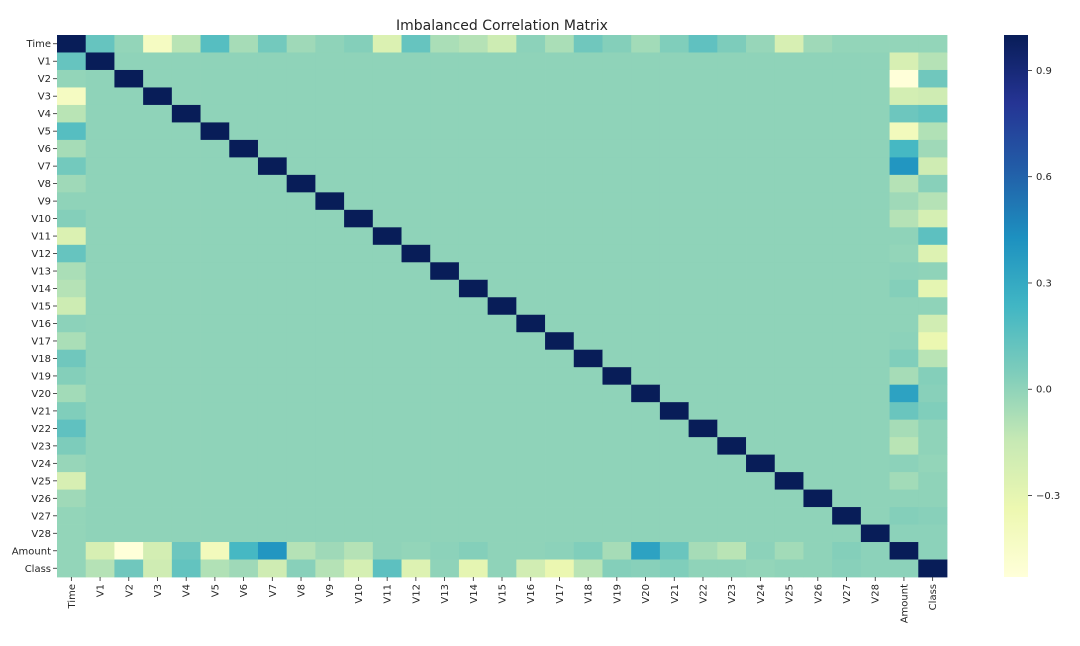 The image size is (1080, 646). What do you see at coordinates (388, 594) in the screenshot?
I see `x-tick-label: V11` at bounding box center [388, 594].